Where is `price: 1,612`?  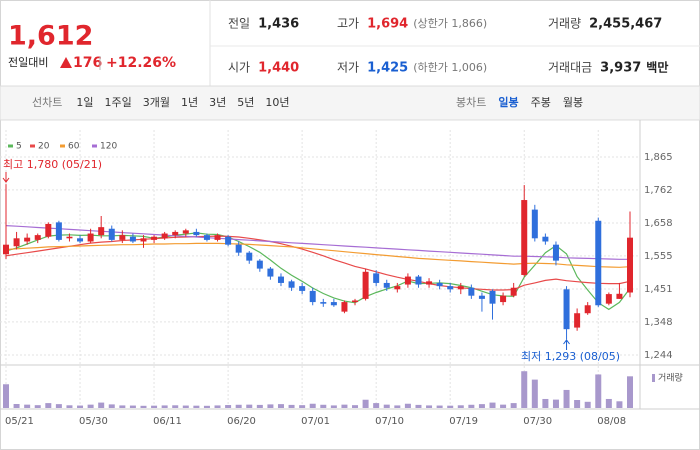 price: 1,612 is located at coordinates (50, 36).